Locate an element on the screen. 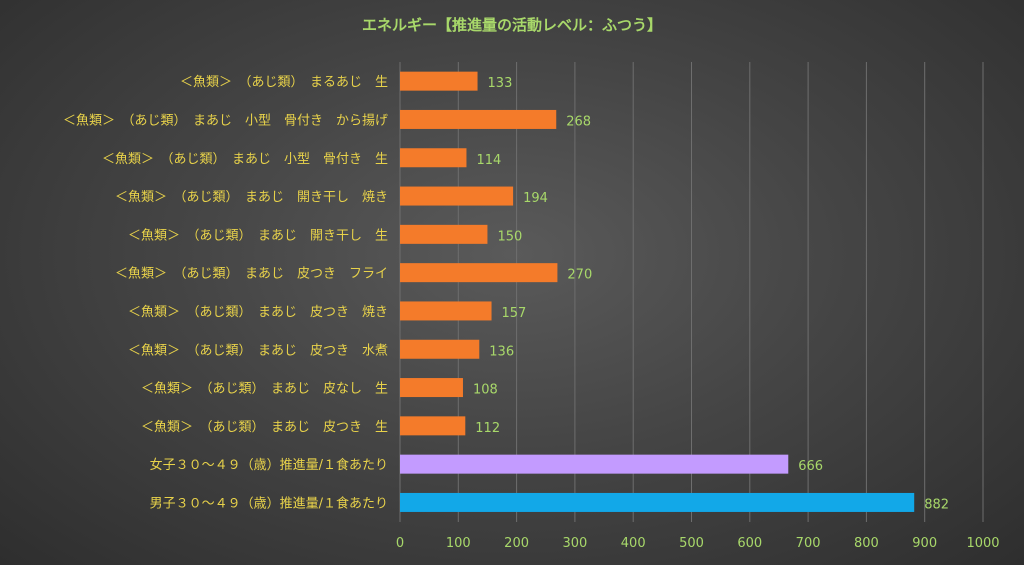  category-label: ＜魚類＞ （あじ類） まあじ 開き干し 焼き is located at coordinates (251, 197).